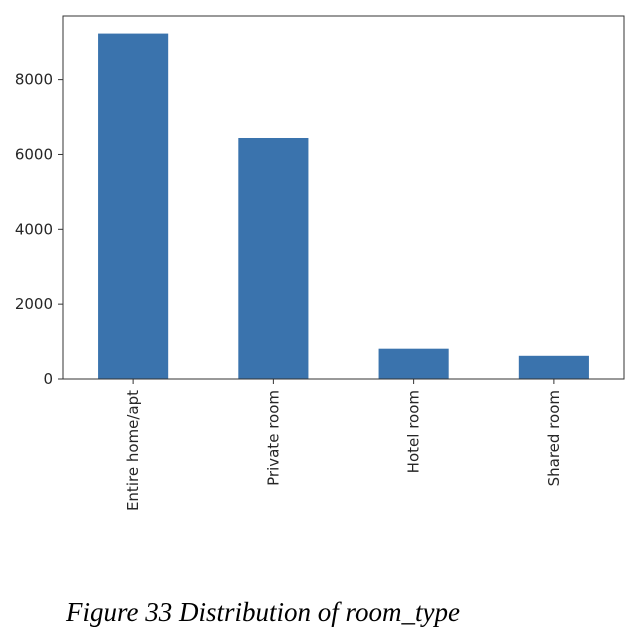  I want to click on x-tick-label: Shared room, so click(554, 438).